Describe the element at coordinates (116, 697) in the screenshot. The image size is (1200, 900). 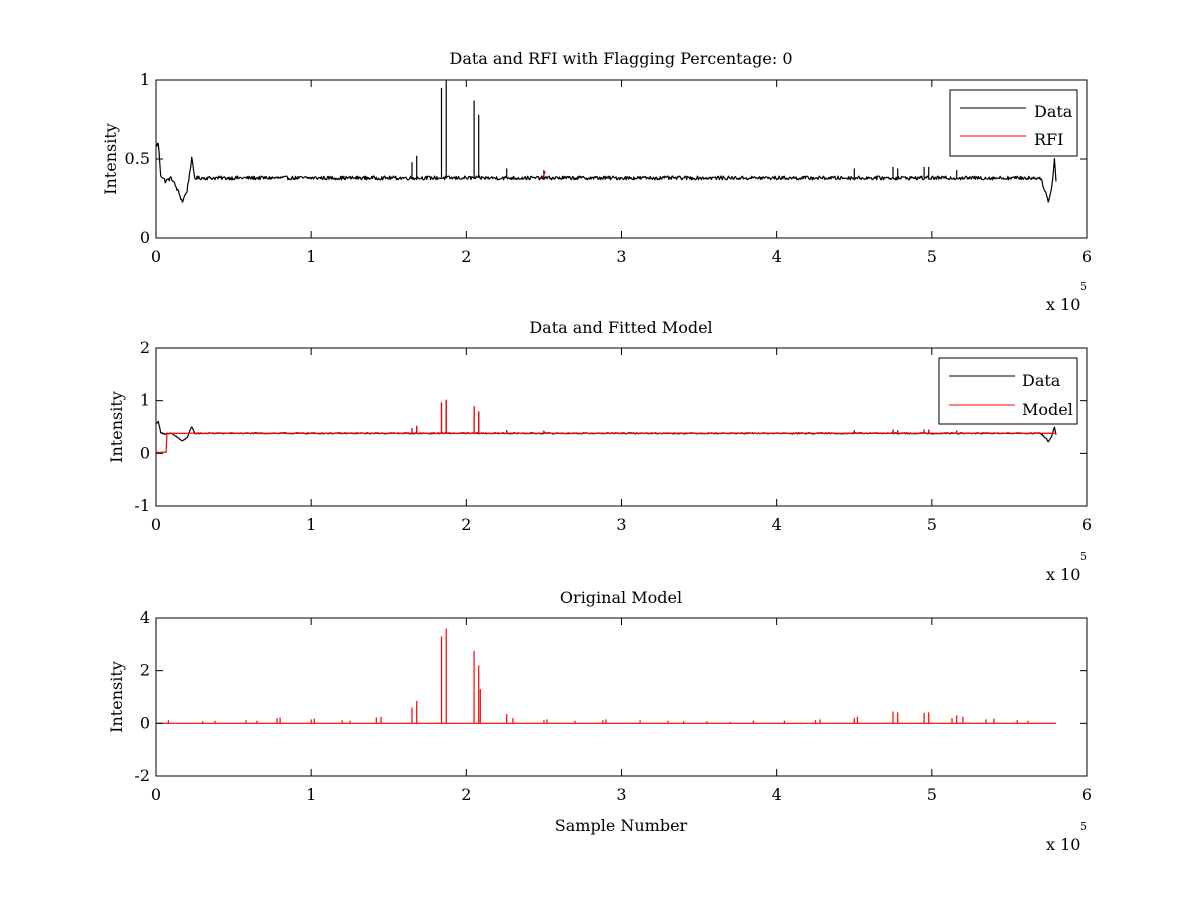
I see `panel-3-y-axis-label: Intensity` at that location.